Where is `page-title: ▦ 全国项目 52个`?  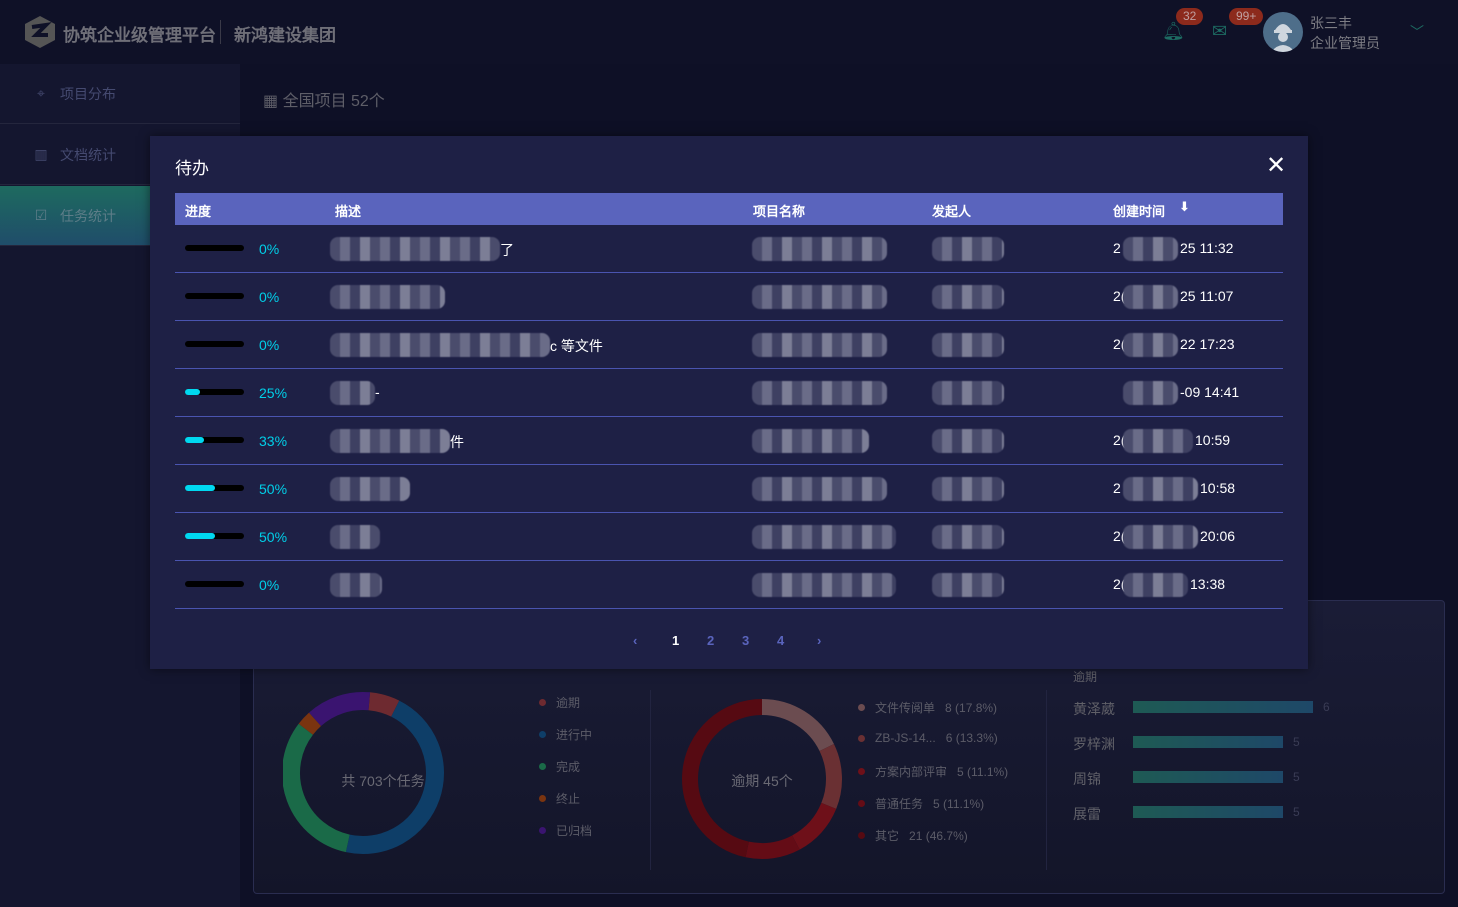 page-title: ▦ 全国项目 52个 is located at coordinates (324, 99).